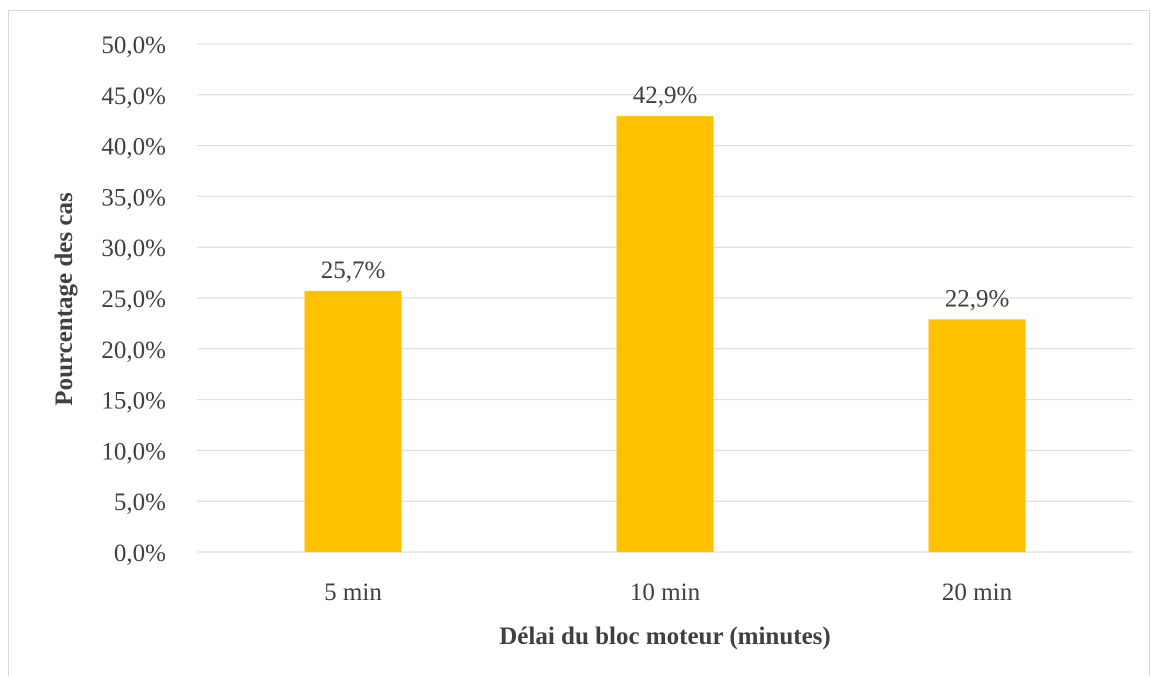 The height and width of the screenshot is (677, 1151). I want to click on y-tick-label: 30,0%, so click(133, 248).